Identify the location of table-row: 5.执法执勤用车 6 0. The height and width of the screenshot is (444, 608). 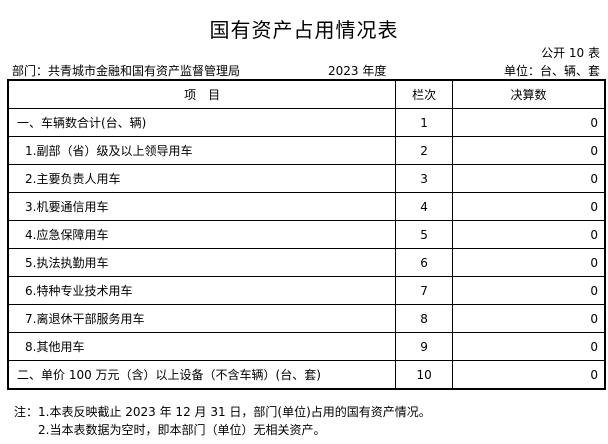
(306, 262).